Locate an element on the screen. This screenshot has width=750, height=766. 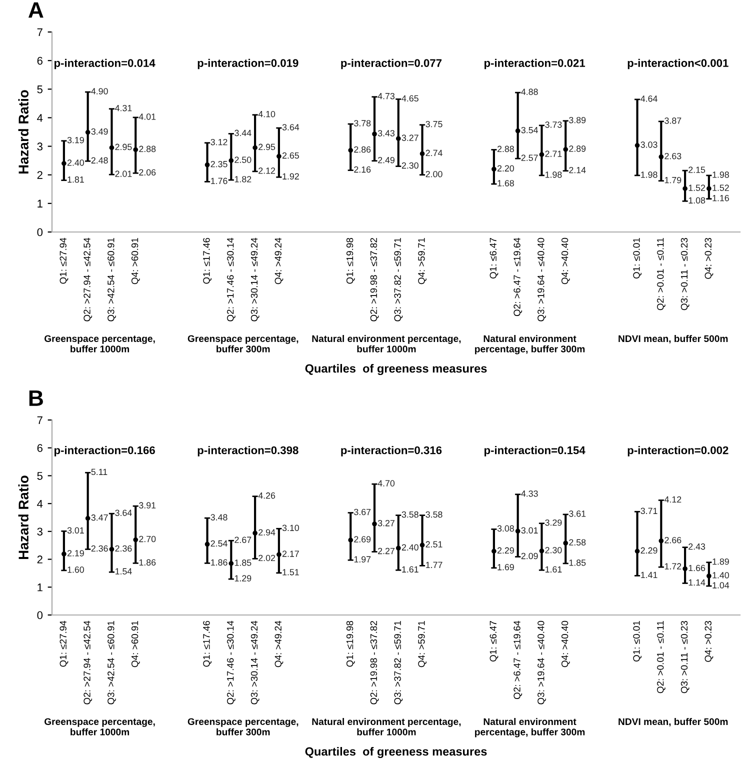
y-tick-label: 2 is located at coordinates (39, 175).